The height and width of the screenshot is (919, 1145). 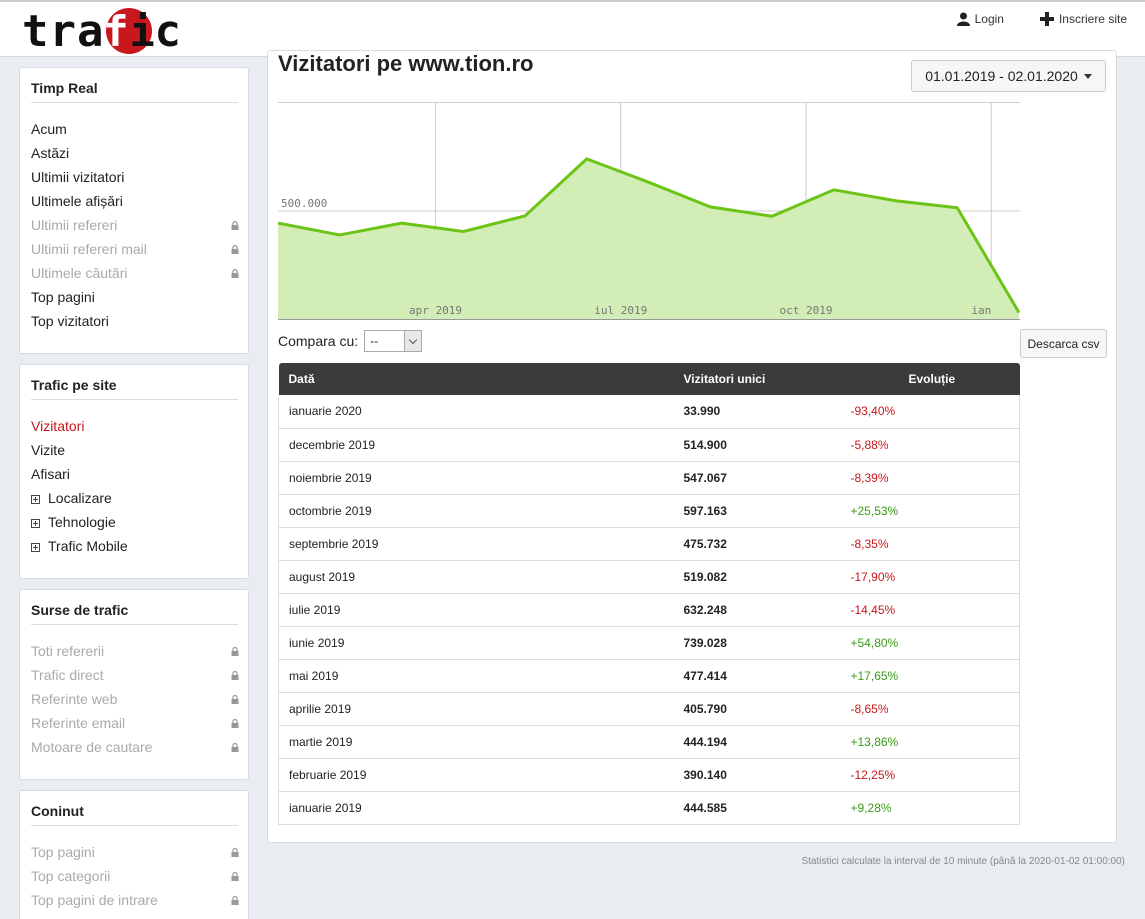 What do you see at coordinates (82, 522) in the screenshot?
I see `sidebar-item-label: Tehnologie` at bounding box center [82, 522].